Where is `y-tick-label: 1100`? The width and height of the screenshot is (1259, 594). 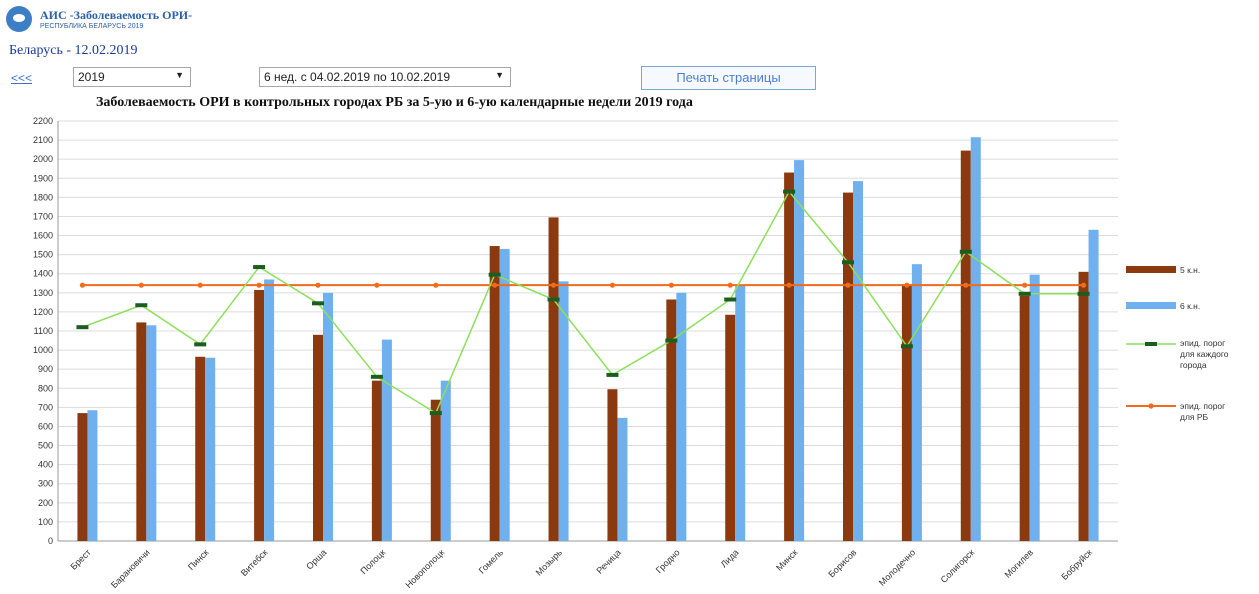
y-tick-label: 1100 is located at coordinates (43, 331).